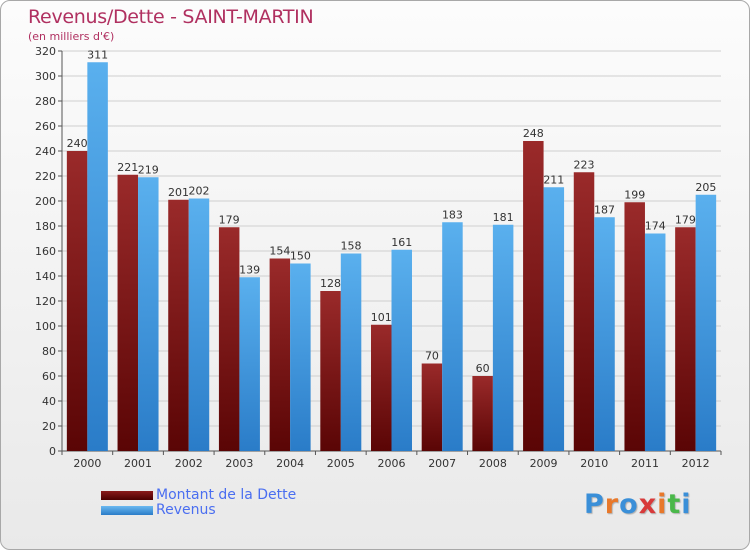  I want to click on y-tick-label: 180, so click(45, 226).